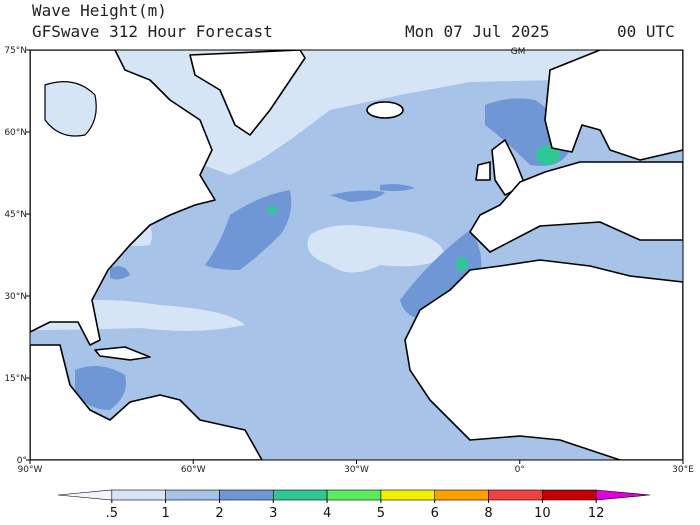  What do you see at coordinates (683, 470) in the screenshot?
I see `lon-tick-label: 30°E` at bounding box center [683, 470].